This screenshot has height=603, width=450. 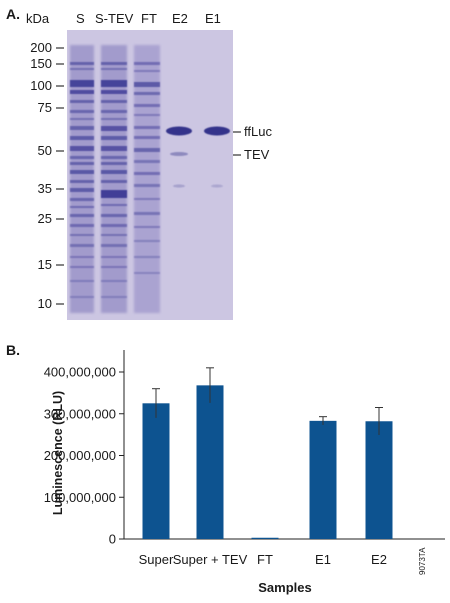 What do you see at coordinates (323, 559) in the screenshot?
I see `x-tick-label: E1` at bounding box center [323, 559].